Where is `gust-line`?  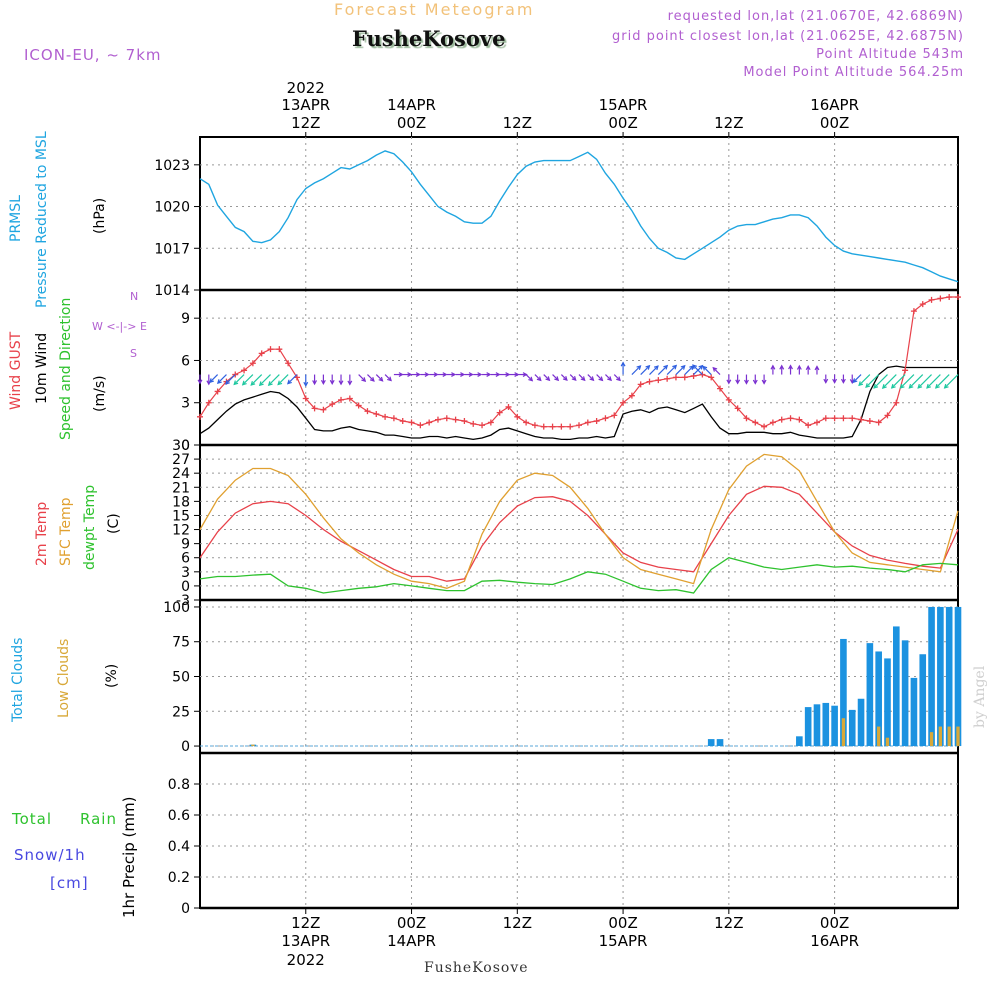 gust-line is located at coordinates (578, 362).